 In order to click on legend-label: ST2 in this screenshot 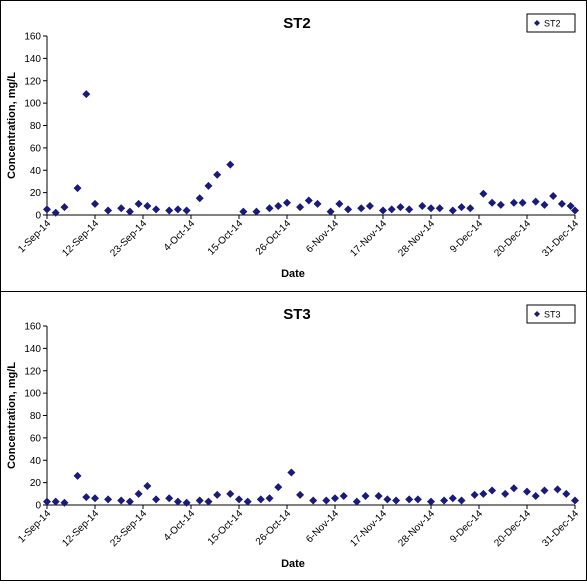, I will do `click(552, 24)`.